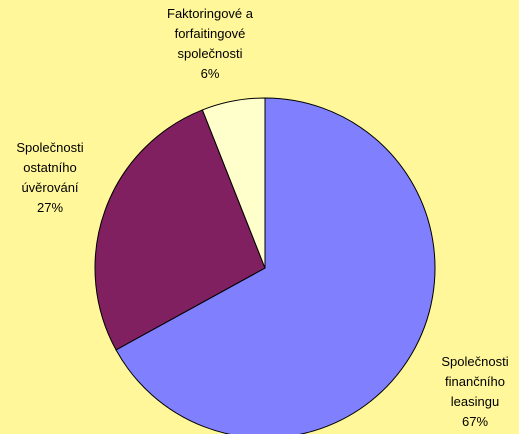  Describe the element at coordinates (210, 73) in the screenshot. I see `slice-value-label: 6%` at that location.